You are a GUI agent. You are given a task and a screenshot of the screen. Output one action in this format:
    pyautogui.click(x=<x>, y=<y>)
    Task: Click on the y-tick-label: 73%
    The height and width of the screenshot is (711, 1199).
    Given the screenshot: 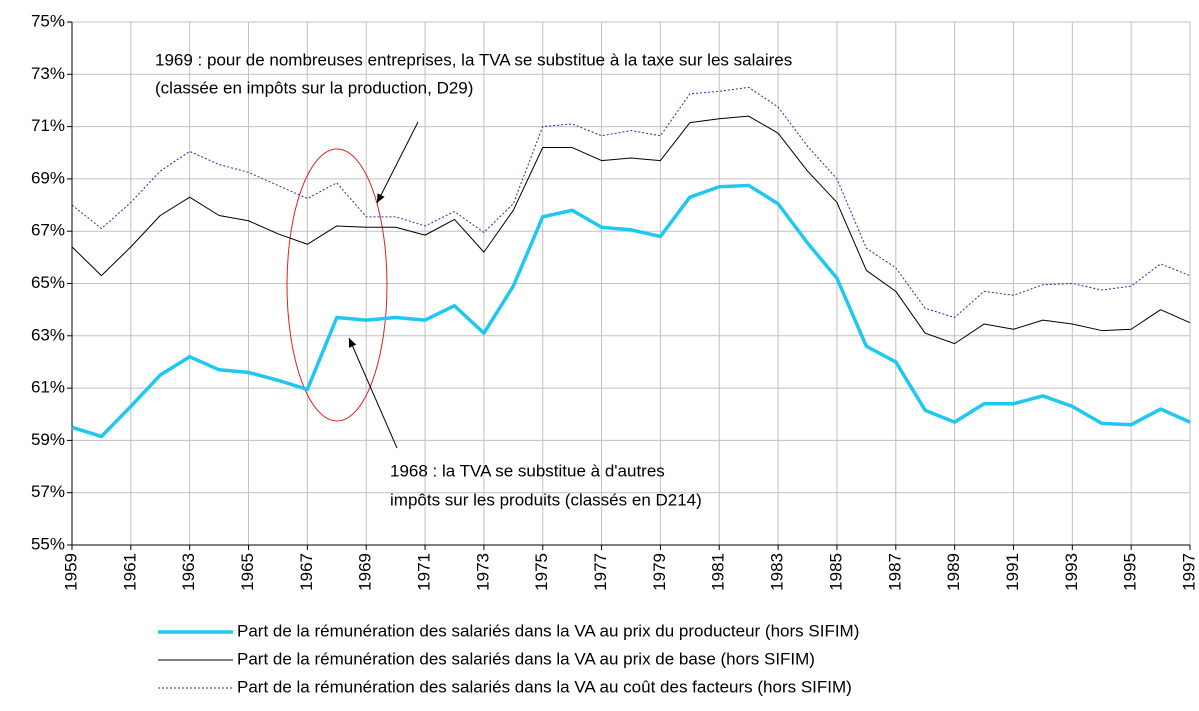 What is the action you would take?
    pyautogui.click(x=48, y=73)
    